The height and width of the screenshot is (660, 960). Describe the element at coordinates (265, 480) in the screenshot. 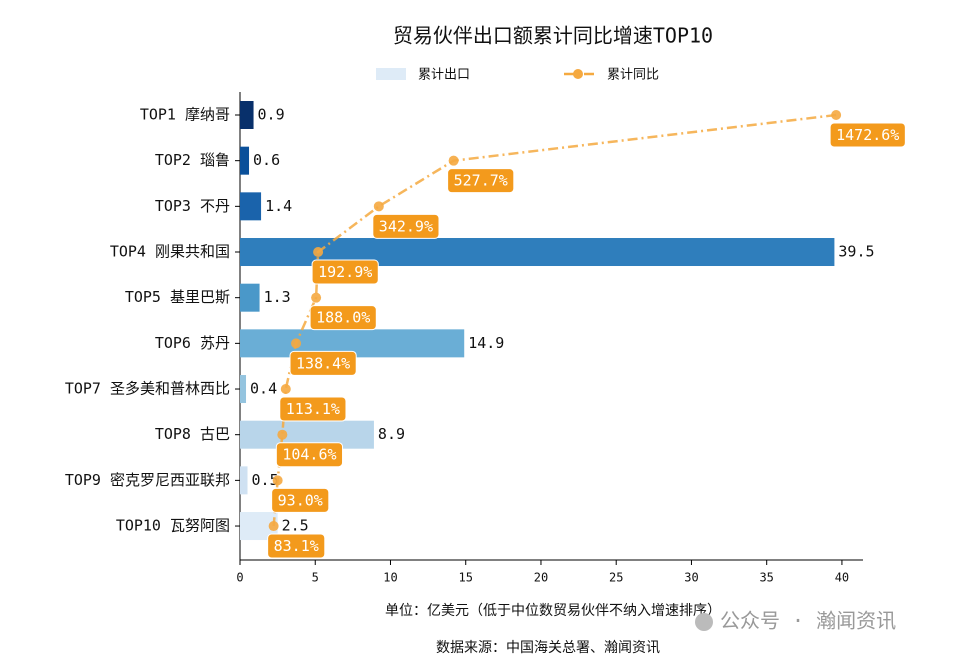

I see `bar-value-label: 0.5` at that location.